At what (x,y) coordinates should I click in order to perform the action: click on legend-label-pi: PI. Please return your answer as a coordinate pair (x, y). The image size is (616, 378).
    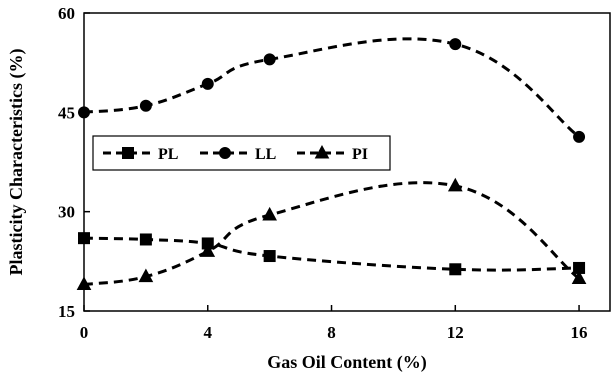
    Looking at the image, I should click on (360, 154).